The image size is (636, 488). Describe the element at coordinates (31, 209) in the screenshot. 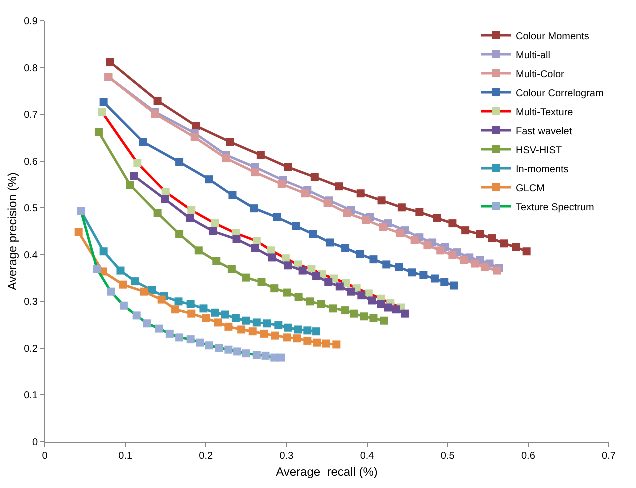

I see `y-tick-label: 0.5` at that location.